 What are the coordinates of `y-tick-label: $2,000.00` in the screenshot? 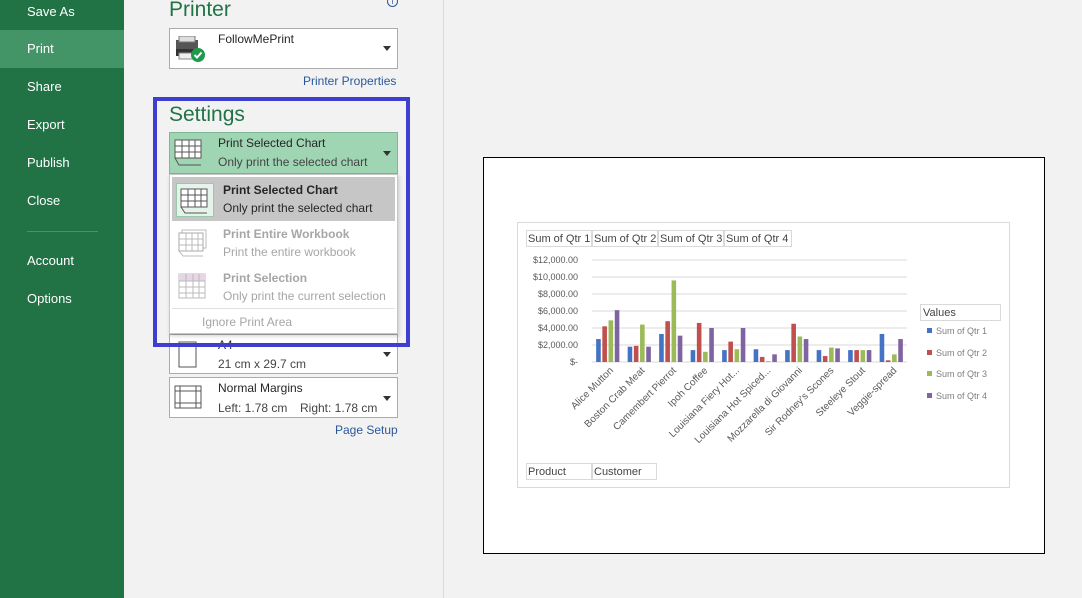 It's located at (558, 345).